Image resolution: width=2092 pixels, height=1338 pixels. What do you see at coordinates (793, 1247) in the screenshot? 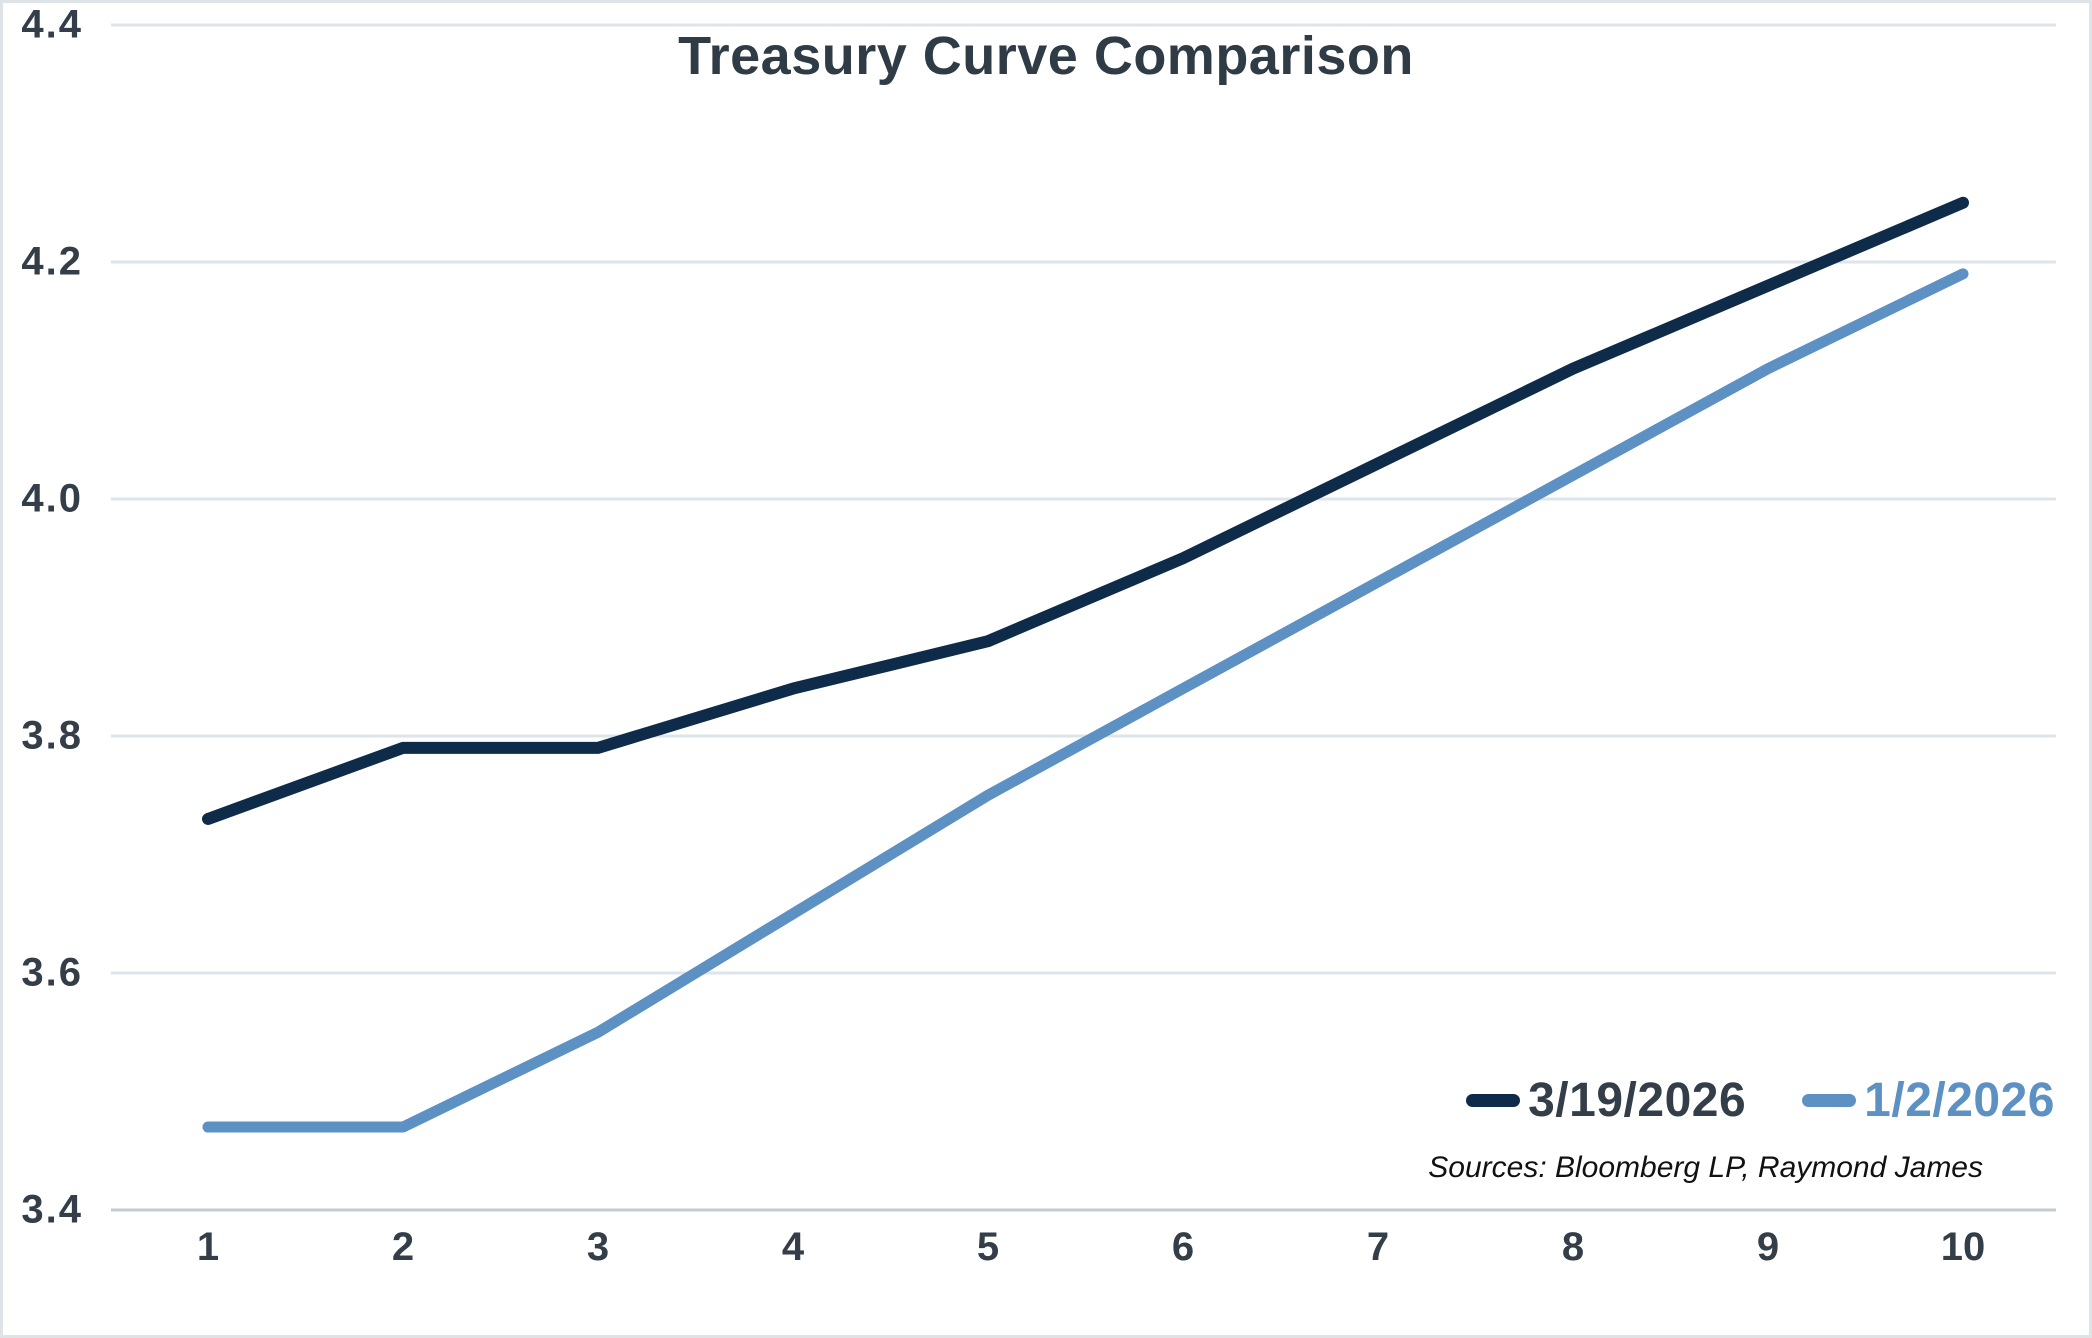
I see `x-tick-label: 4` at bounding box center [793, 1247].